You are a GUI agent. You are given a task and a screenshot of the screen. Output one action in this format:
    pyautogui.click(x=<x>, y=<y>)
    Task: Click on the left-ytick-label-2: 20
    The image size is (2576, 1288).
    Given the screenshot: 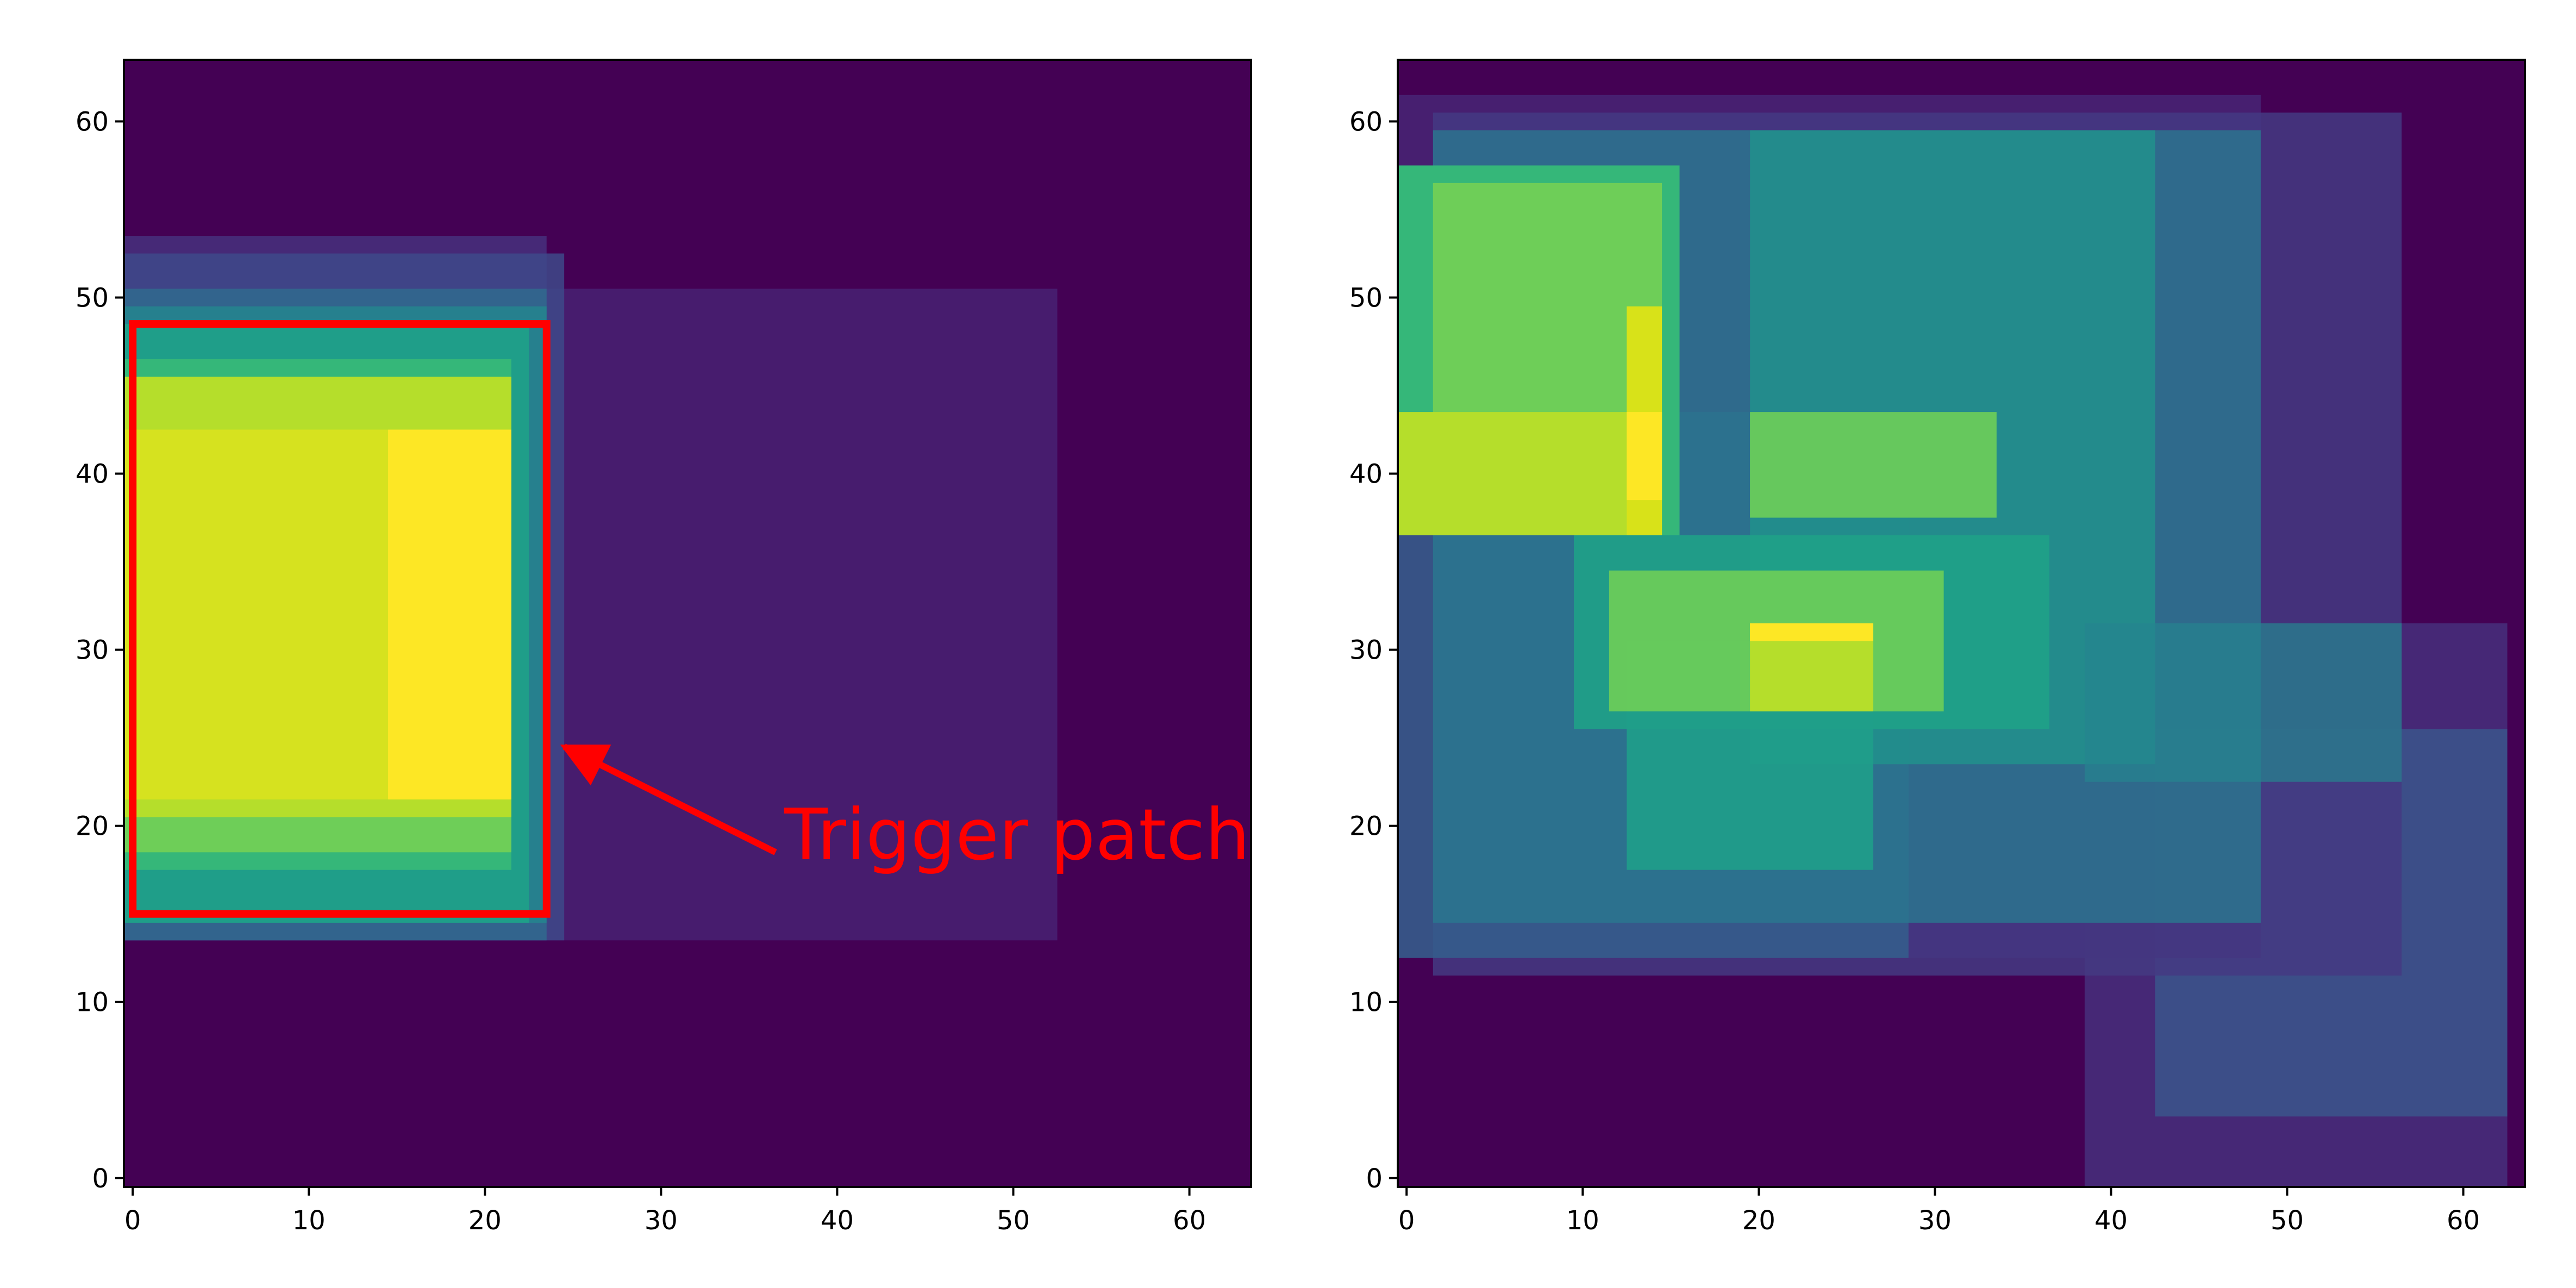 What is the action you would take?
    pyautogui.click(x=92, y=826)
    